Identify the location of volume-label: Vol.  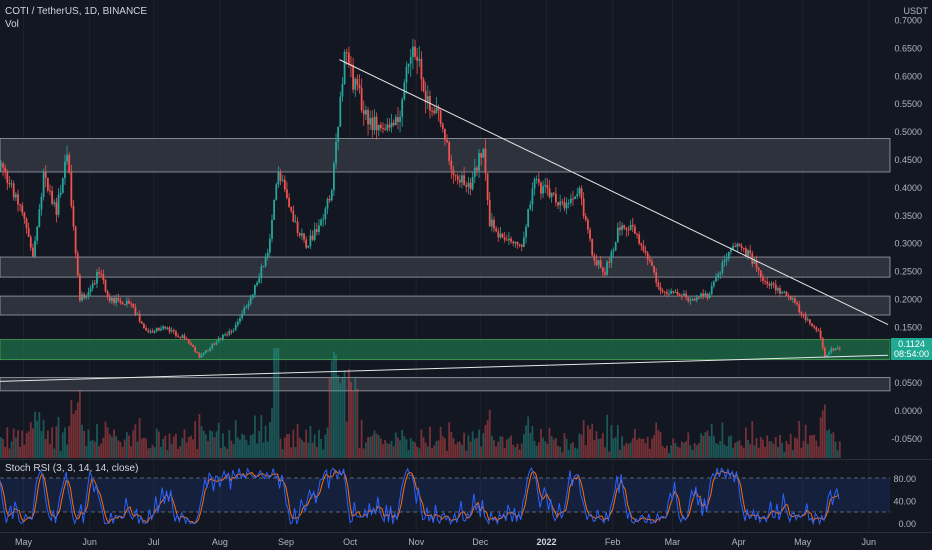
(12, 24).